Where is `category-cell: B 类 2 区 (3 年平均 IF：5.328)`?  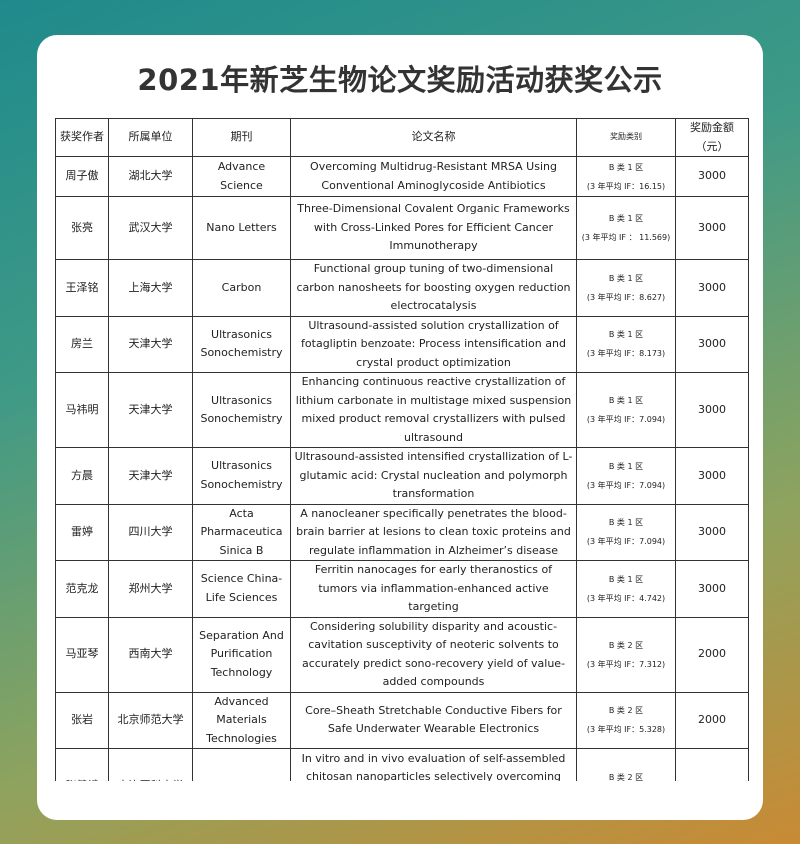
category-cell: B 类 2 区 (3 年平均 IF：5.328) is located at coordinates (626, 720).